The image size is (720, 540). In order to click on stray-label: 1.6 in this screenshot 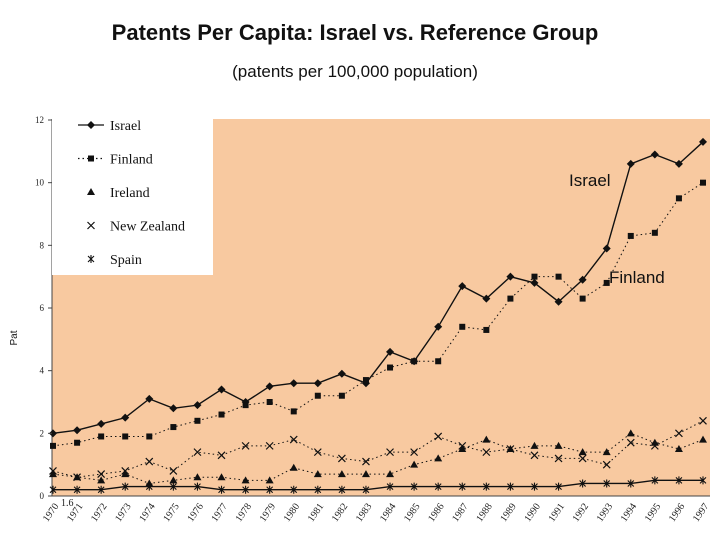, I will do `click(67, 503)`.